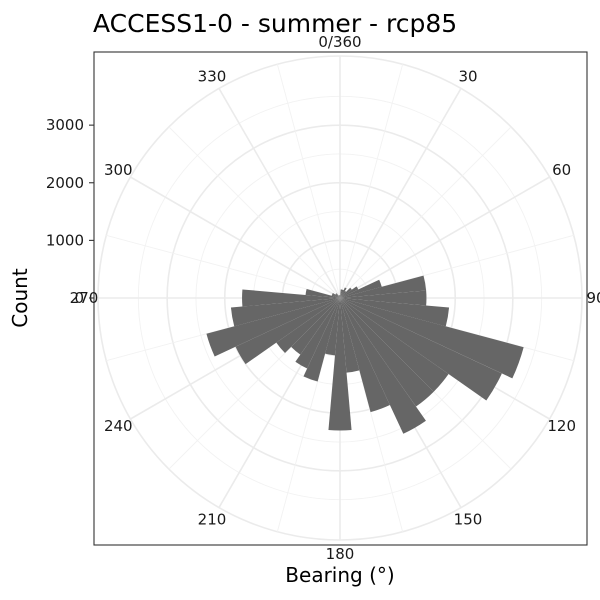  Describe the element at coordinates (339, 575) in the screenshot. I see `x-axis-title: Bearing (°)` at that location.